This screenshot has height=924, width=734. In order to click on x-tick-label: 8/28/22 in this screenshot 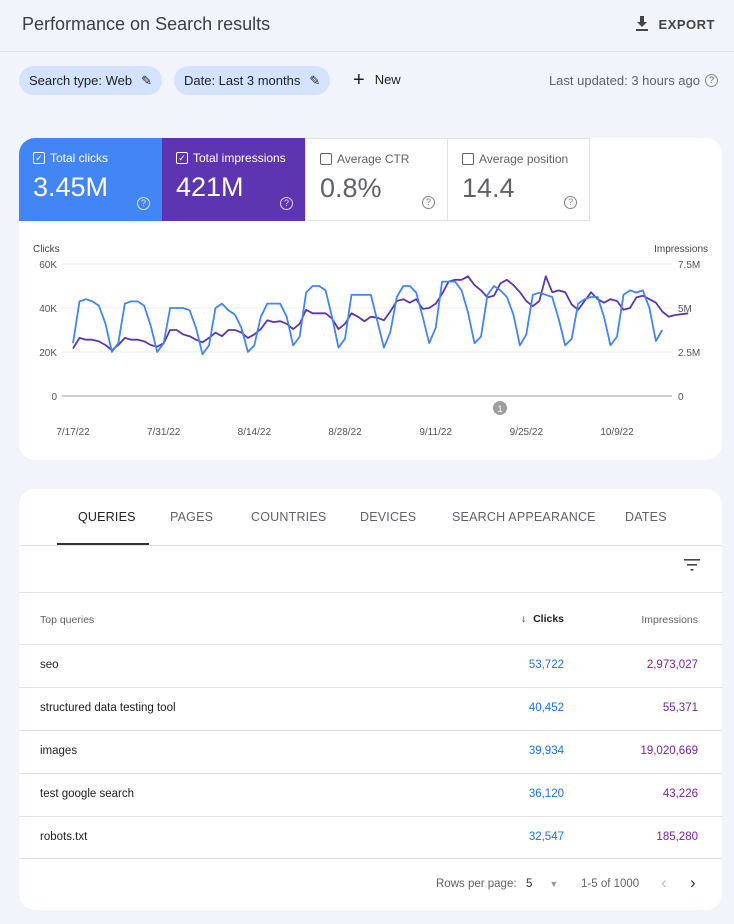, I will do `click(345, 432)`.